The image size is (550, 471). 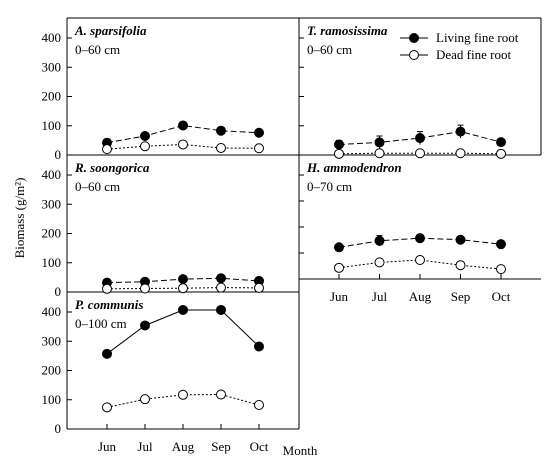 What do you see at coordinates (110, 30) in the screenshot?
I see `panel-title: A. sparsifolia` at bounding box center [110, 30].